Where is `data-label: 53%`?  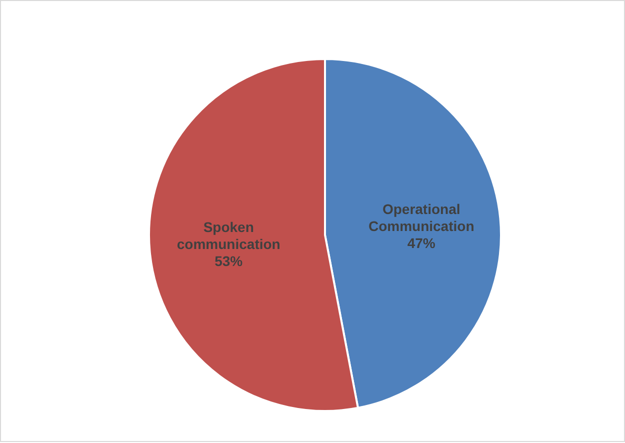
data-label: 53% is located at coordinates (229, 261).